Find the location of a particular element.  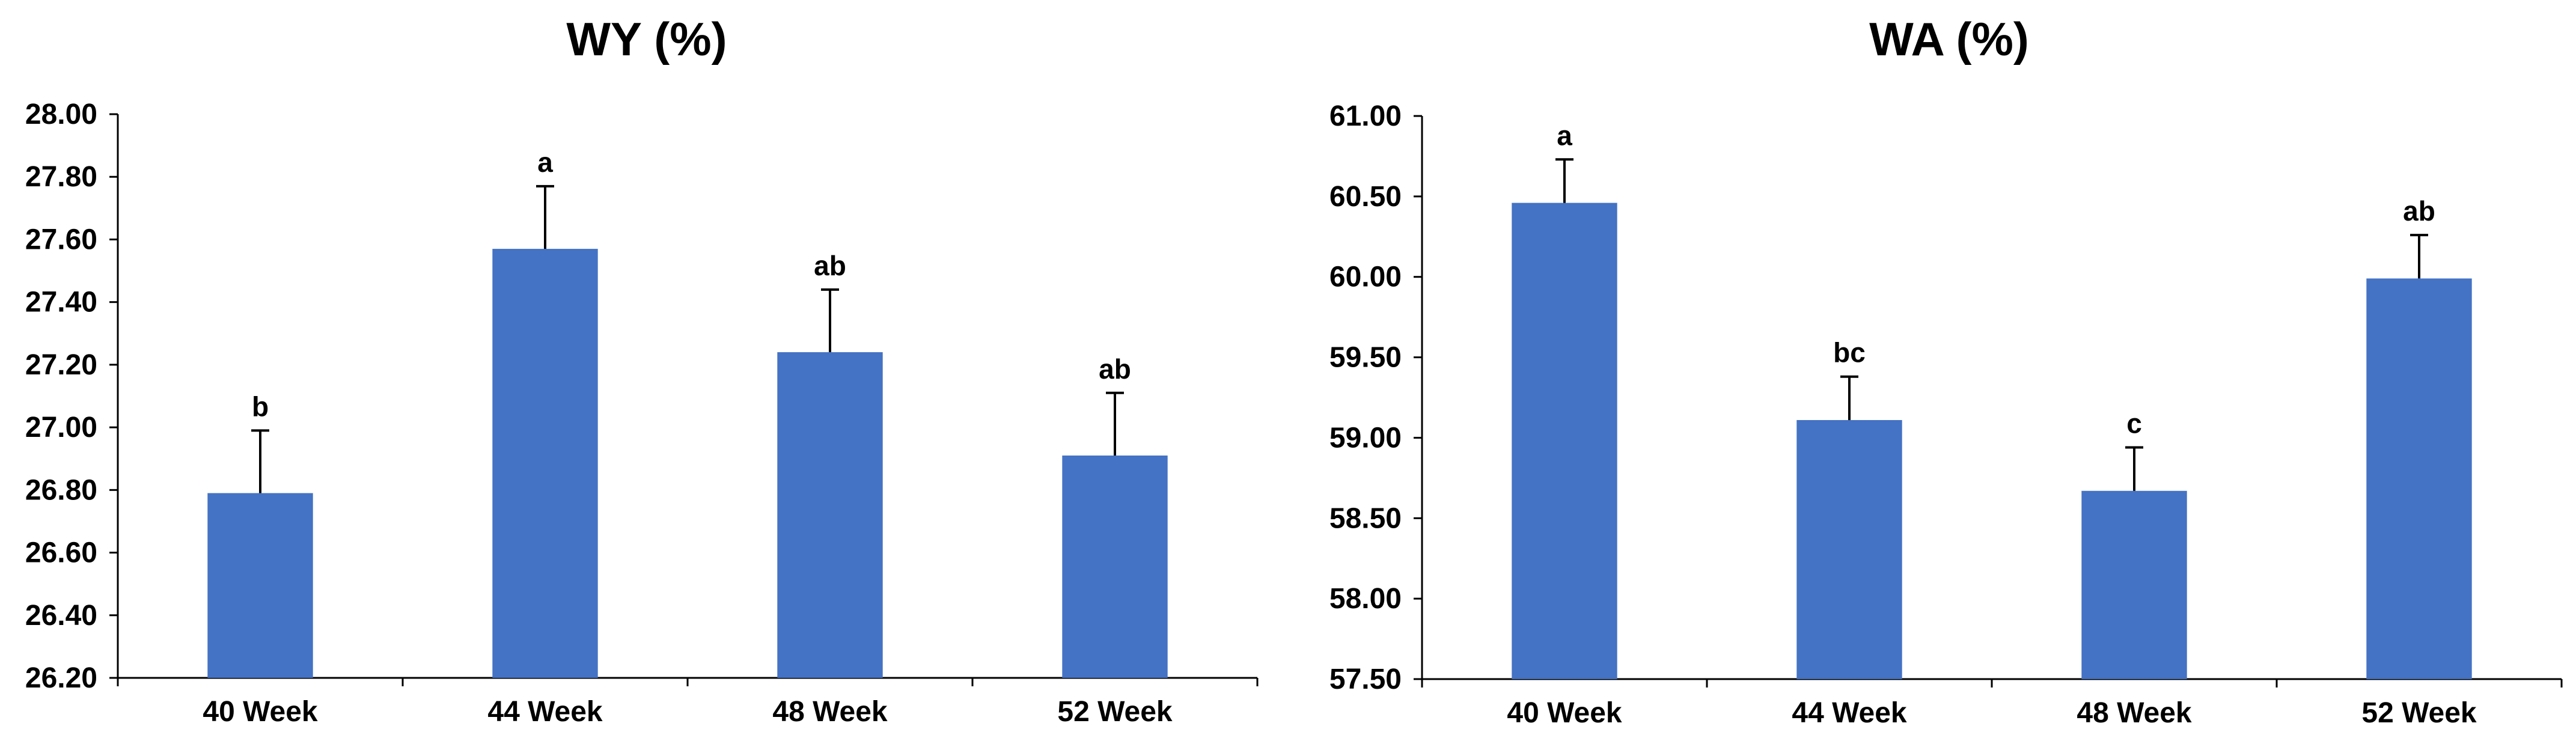

wa-significance-label: ab is located at coordinates (2419, 211).